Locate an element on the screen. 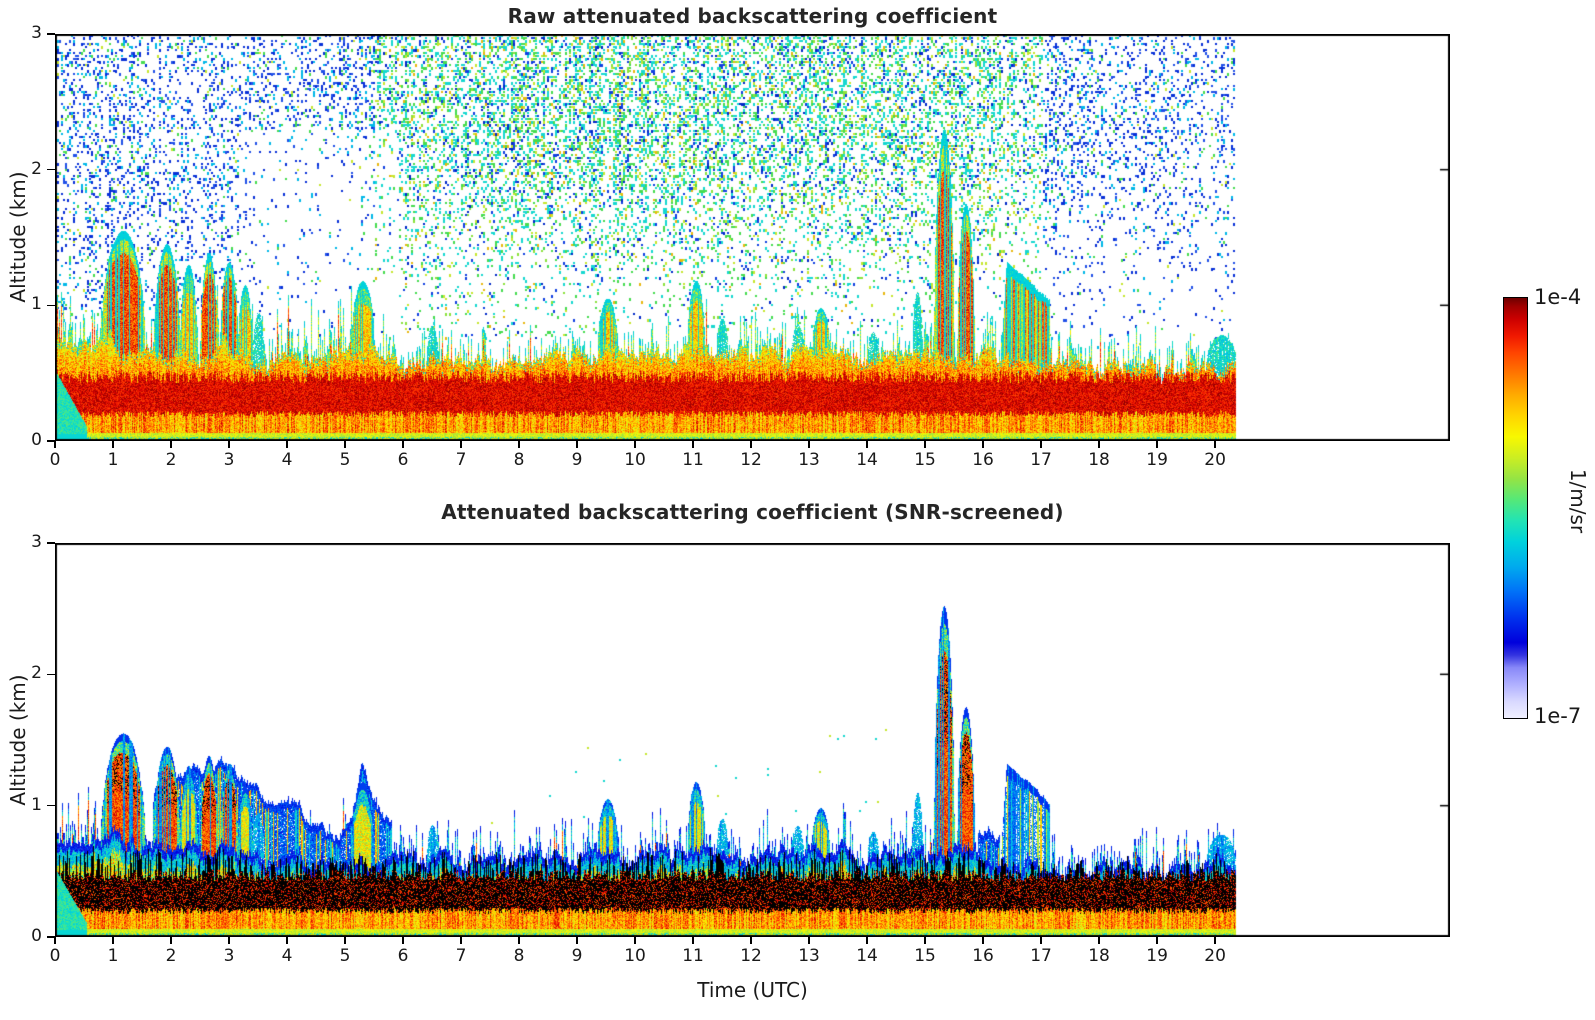 Image resolution: width=1595 pixels, height=1020 pixels. panel1-y-axis-label: Altitude (km) is located at coordinates (18, 237).